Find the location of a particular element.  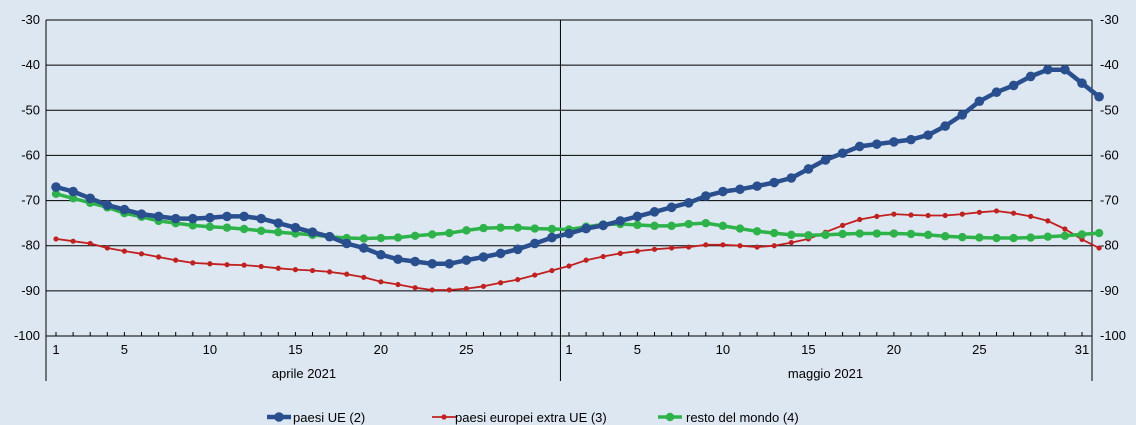

x-tick-label: 5 is located at coordinates (637, 349).